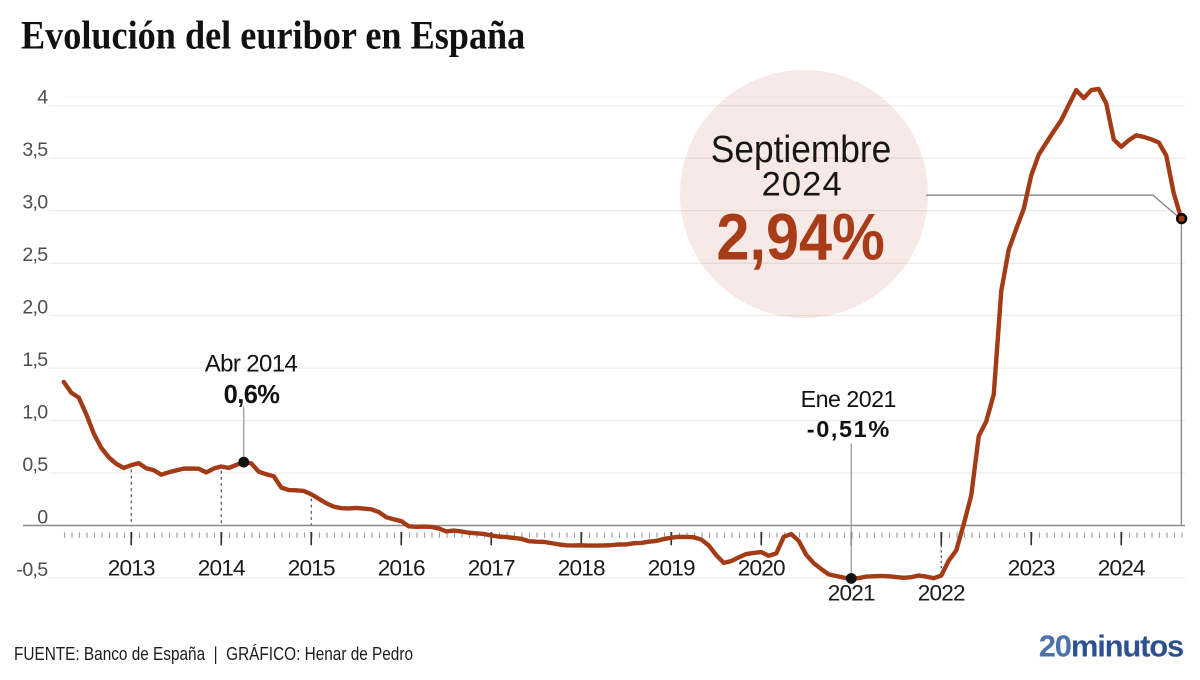  What do you see at coordinates (848, 399) in the screenshot?
I see `svg-text: Ene 2021` at bounding box center [848, 399].